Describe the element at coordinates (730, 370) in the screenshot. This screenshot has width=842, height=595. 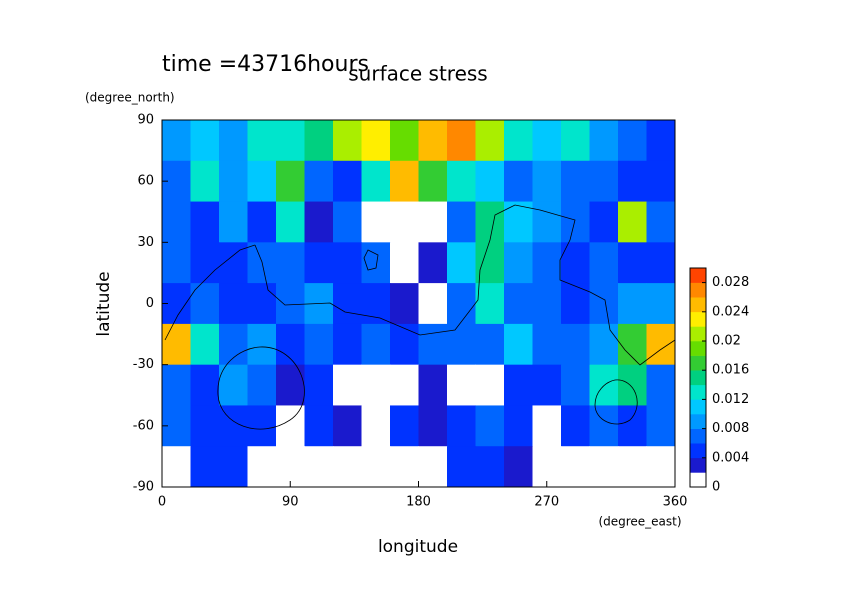
I see `colorbar-tick-label: 0.016` at that location.